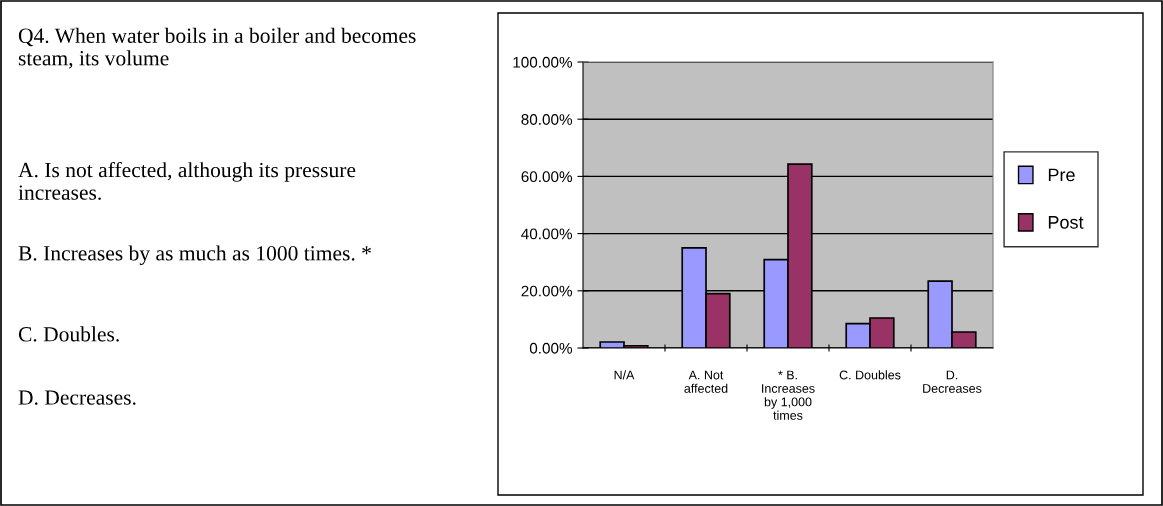 Image resolution: width=1163 pixels, height=506 pixels. I want to click on x-tick-label: C. Doubles, so click(870, 375).